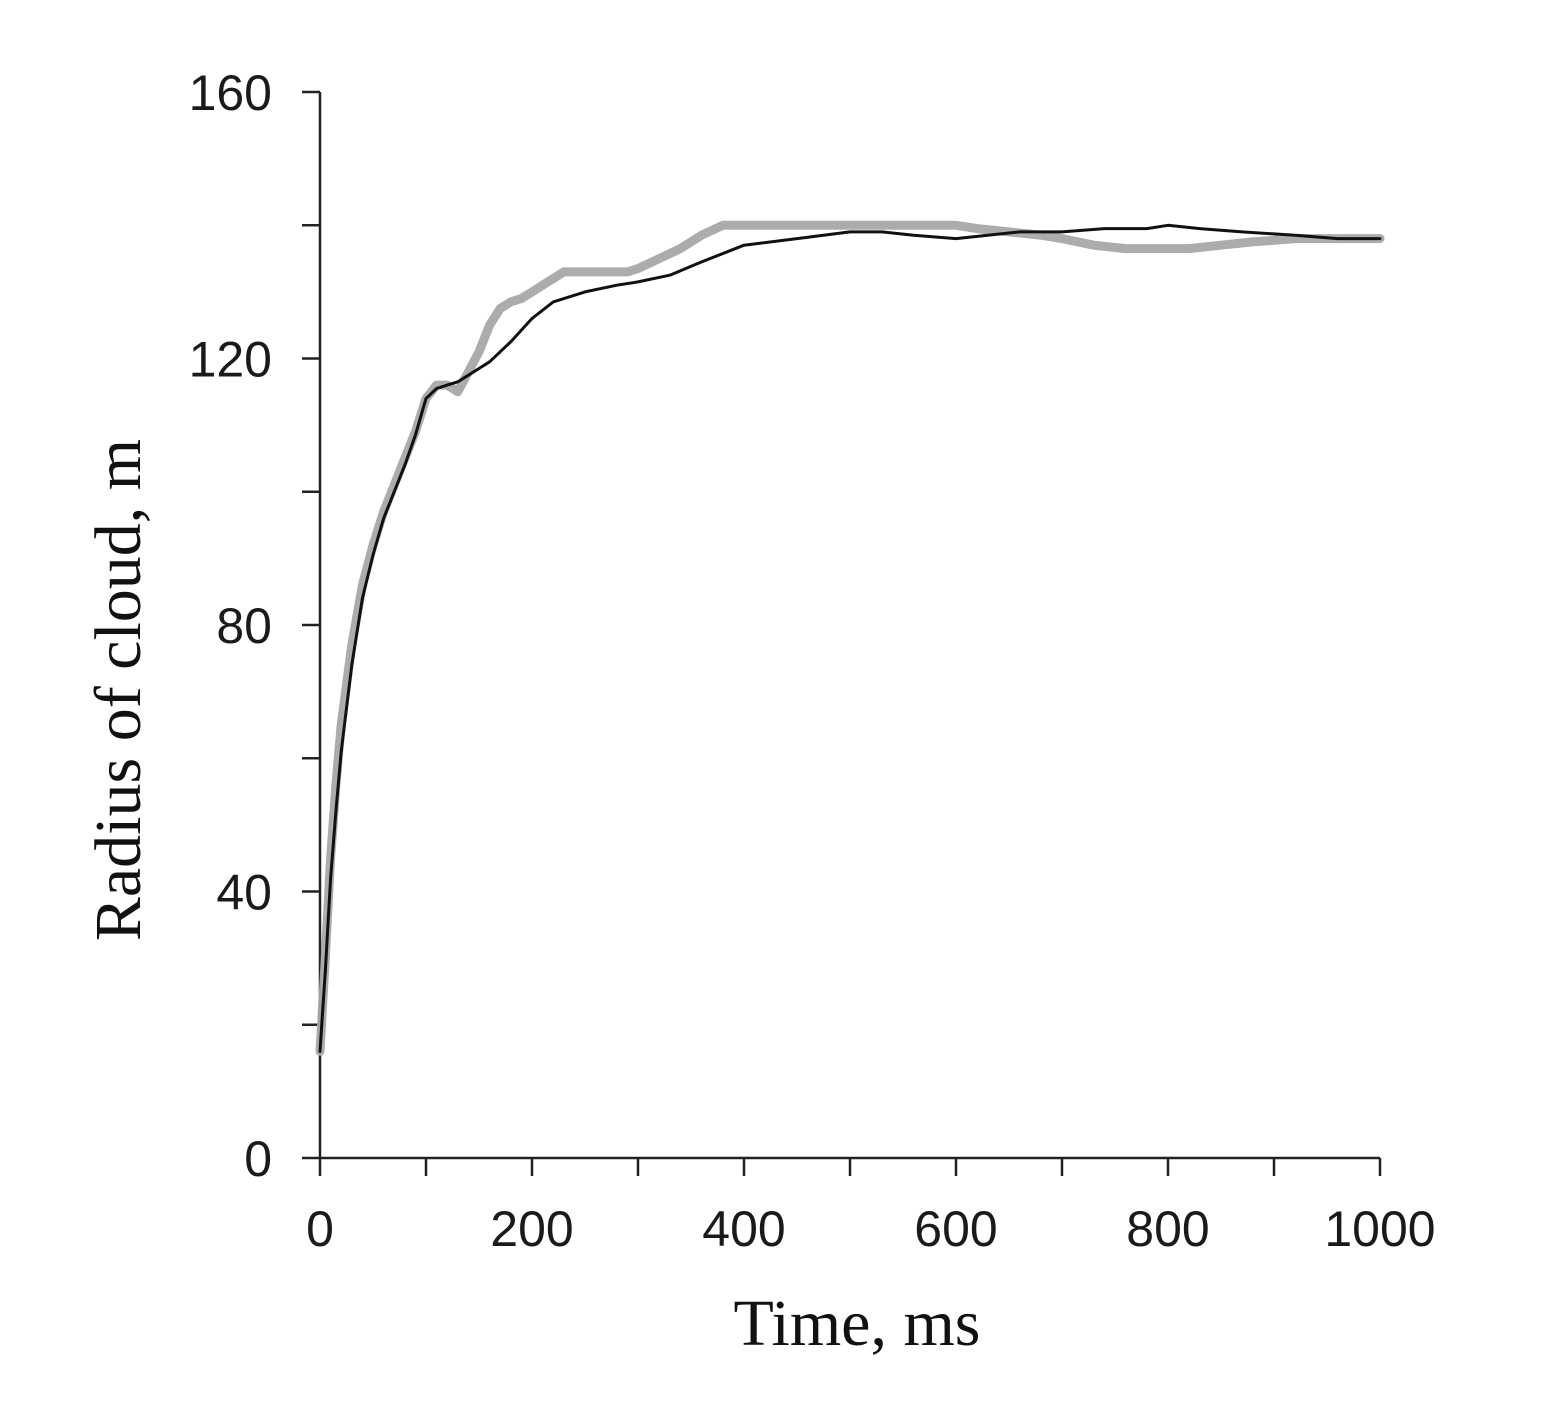 This screenshot has width=1552, height=1404. Describe the element at coordinates (320, 1229) in the screenshot. I see `x-tick-label: 0` at that location.